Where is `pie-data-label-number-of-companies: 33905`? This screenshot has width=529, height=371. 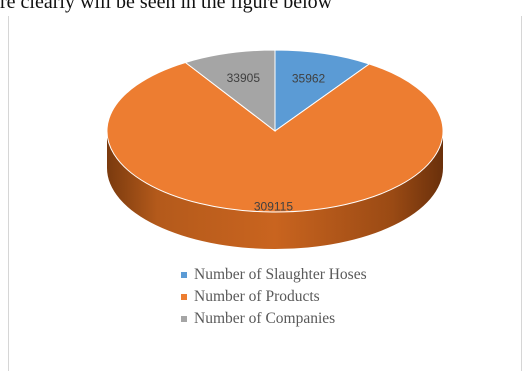
pie-data-label-number-of-companies: 33905 is located at coordinates (244, 78).